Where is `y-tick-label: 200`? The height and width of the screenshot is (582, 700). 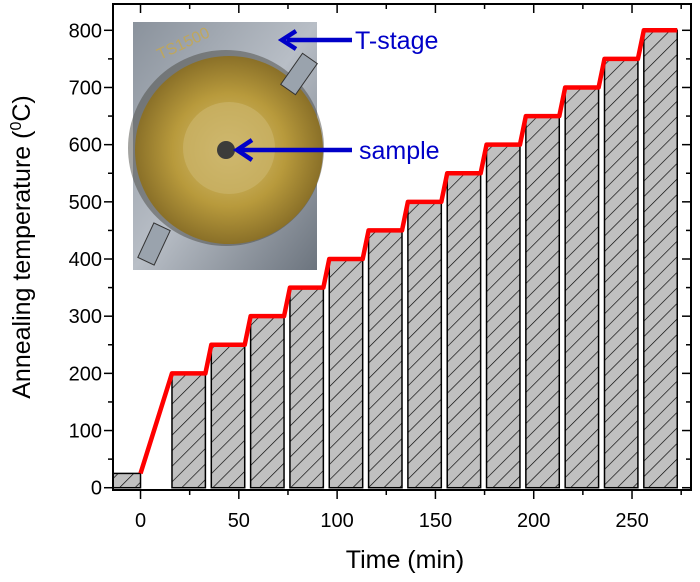
y-tick-label: 200 is located at coordinates (85, 374).